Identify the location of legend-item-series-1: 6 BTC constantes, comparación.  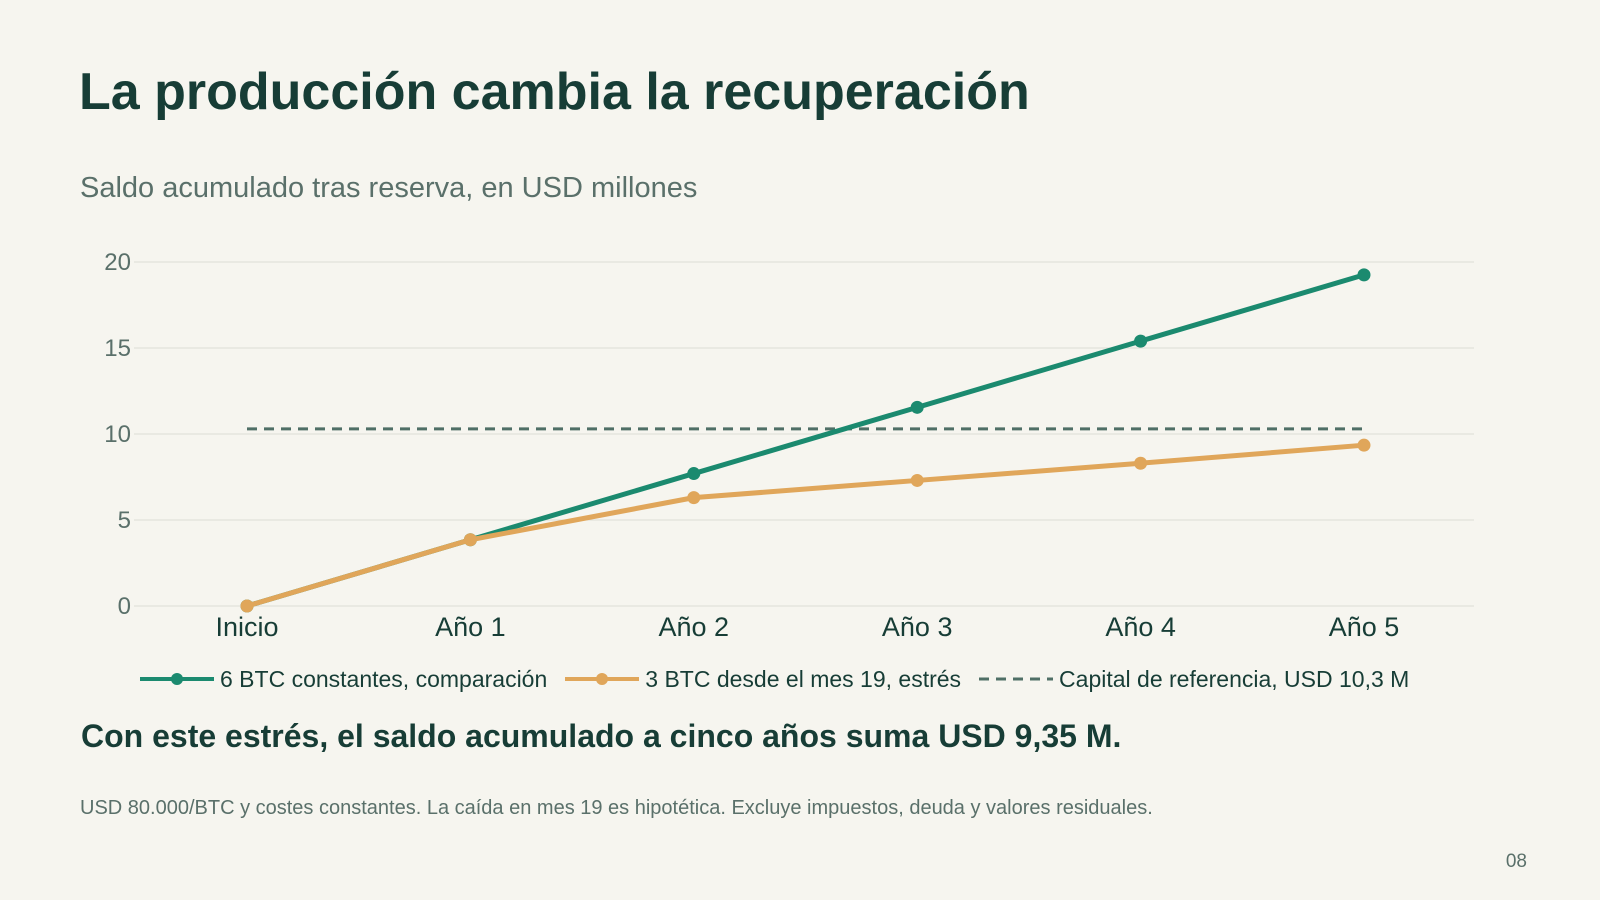
(343, 679).